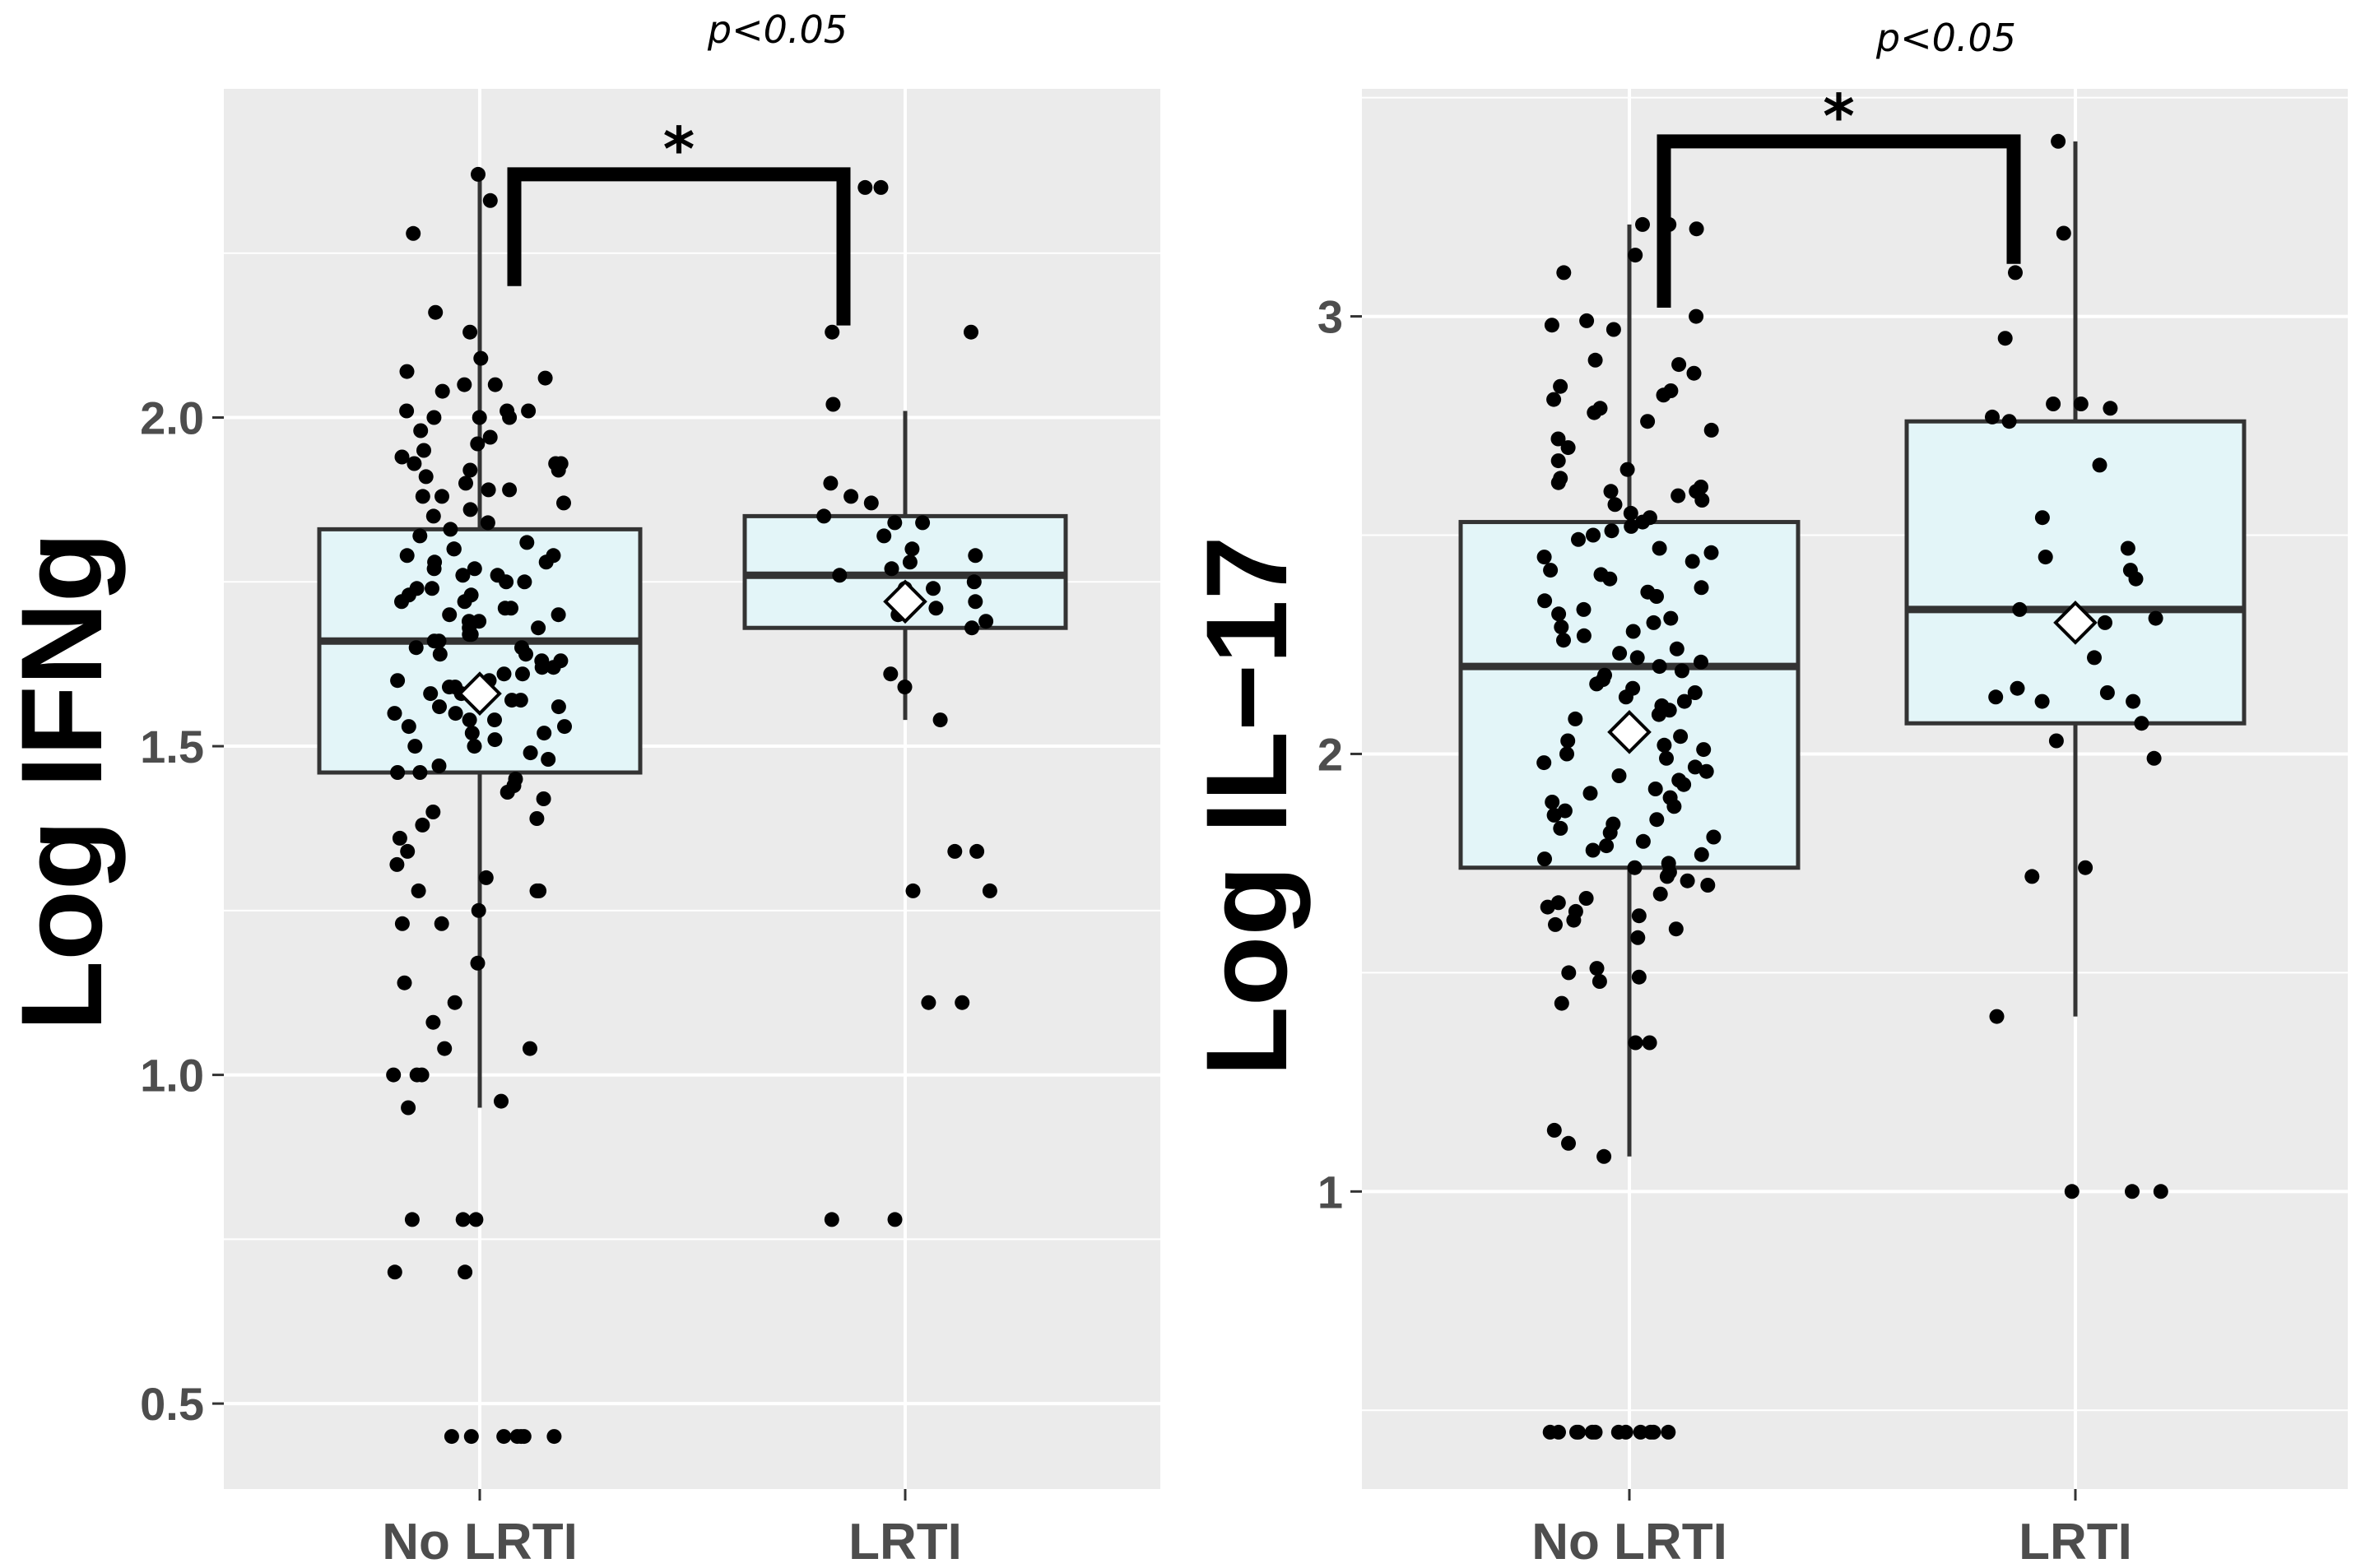 The height and width of the screenshot is (1568, 2356). What do you see at coordinates (1330, 754) in the screenshot?
I see `il17-y-tick-label-1: 2` at bounding box center [1330, 754].